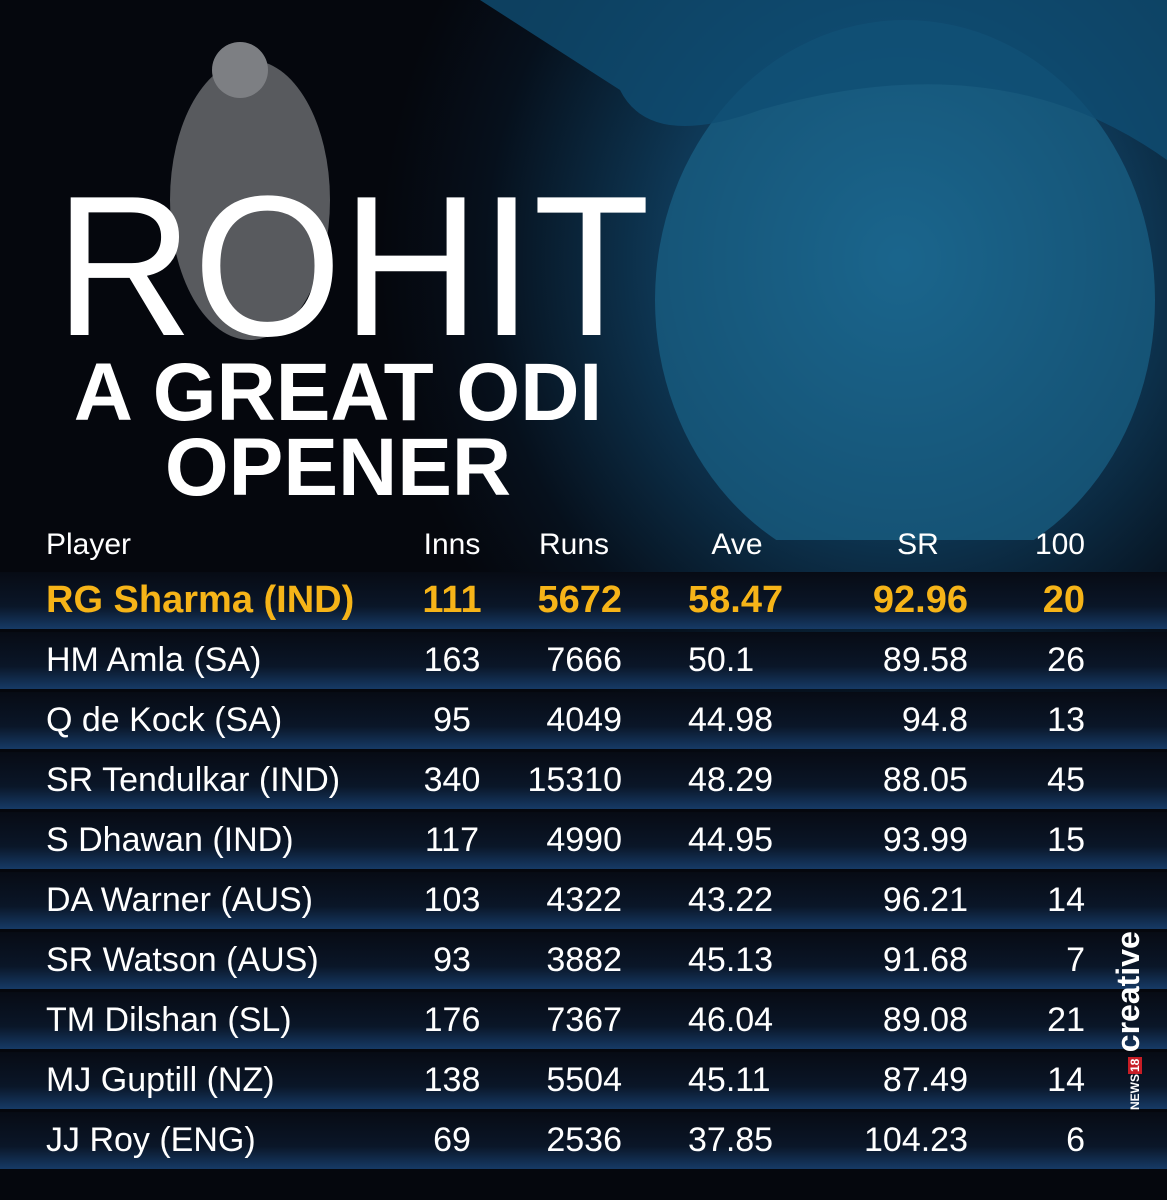 Image resolution: width=1167 pixels, height=1200 pixels. I want to click on table-row: HM Amla (SA) 163 7666 50.1 89.58 26, so click(583, 660).